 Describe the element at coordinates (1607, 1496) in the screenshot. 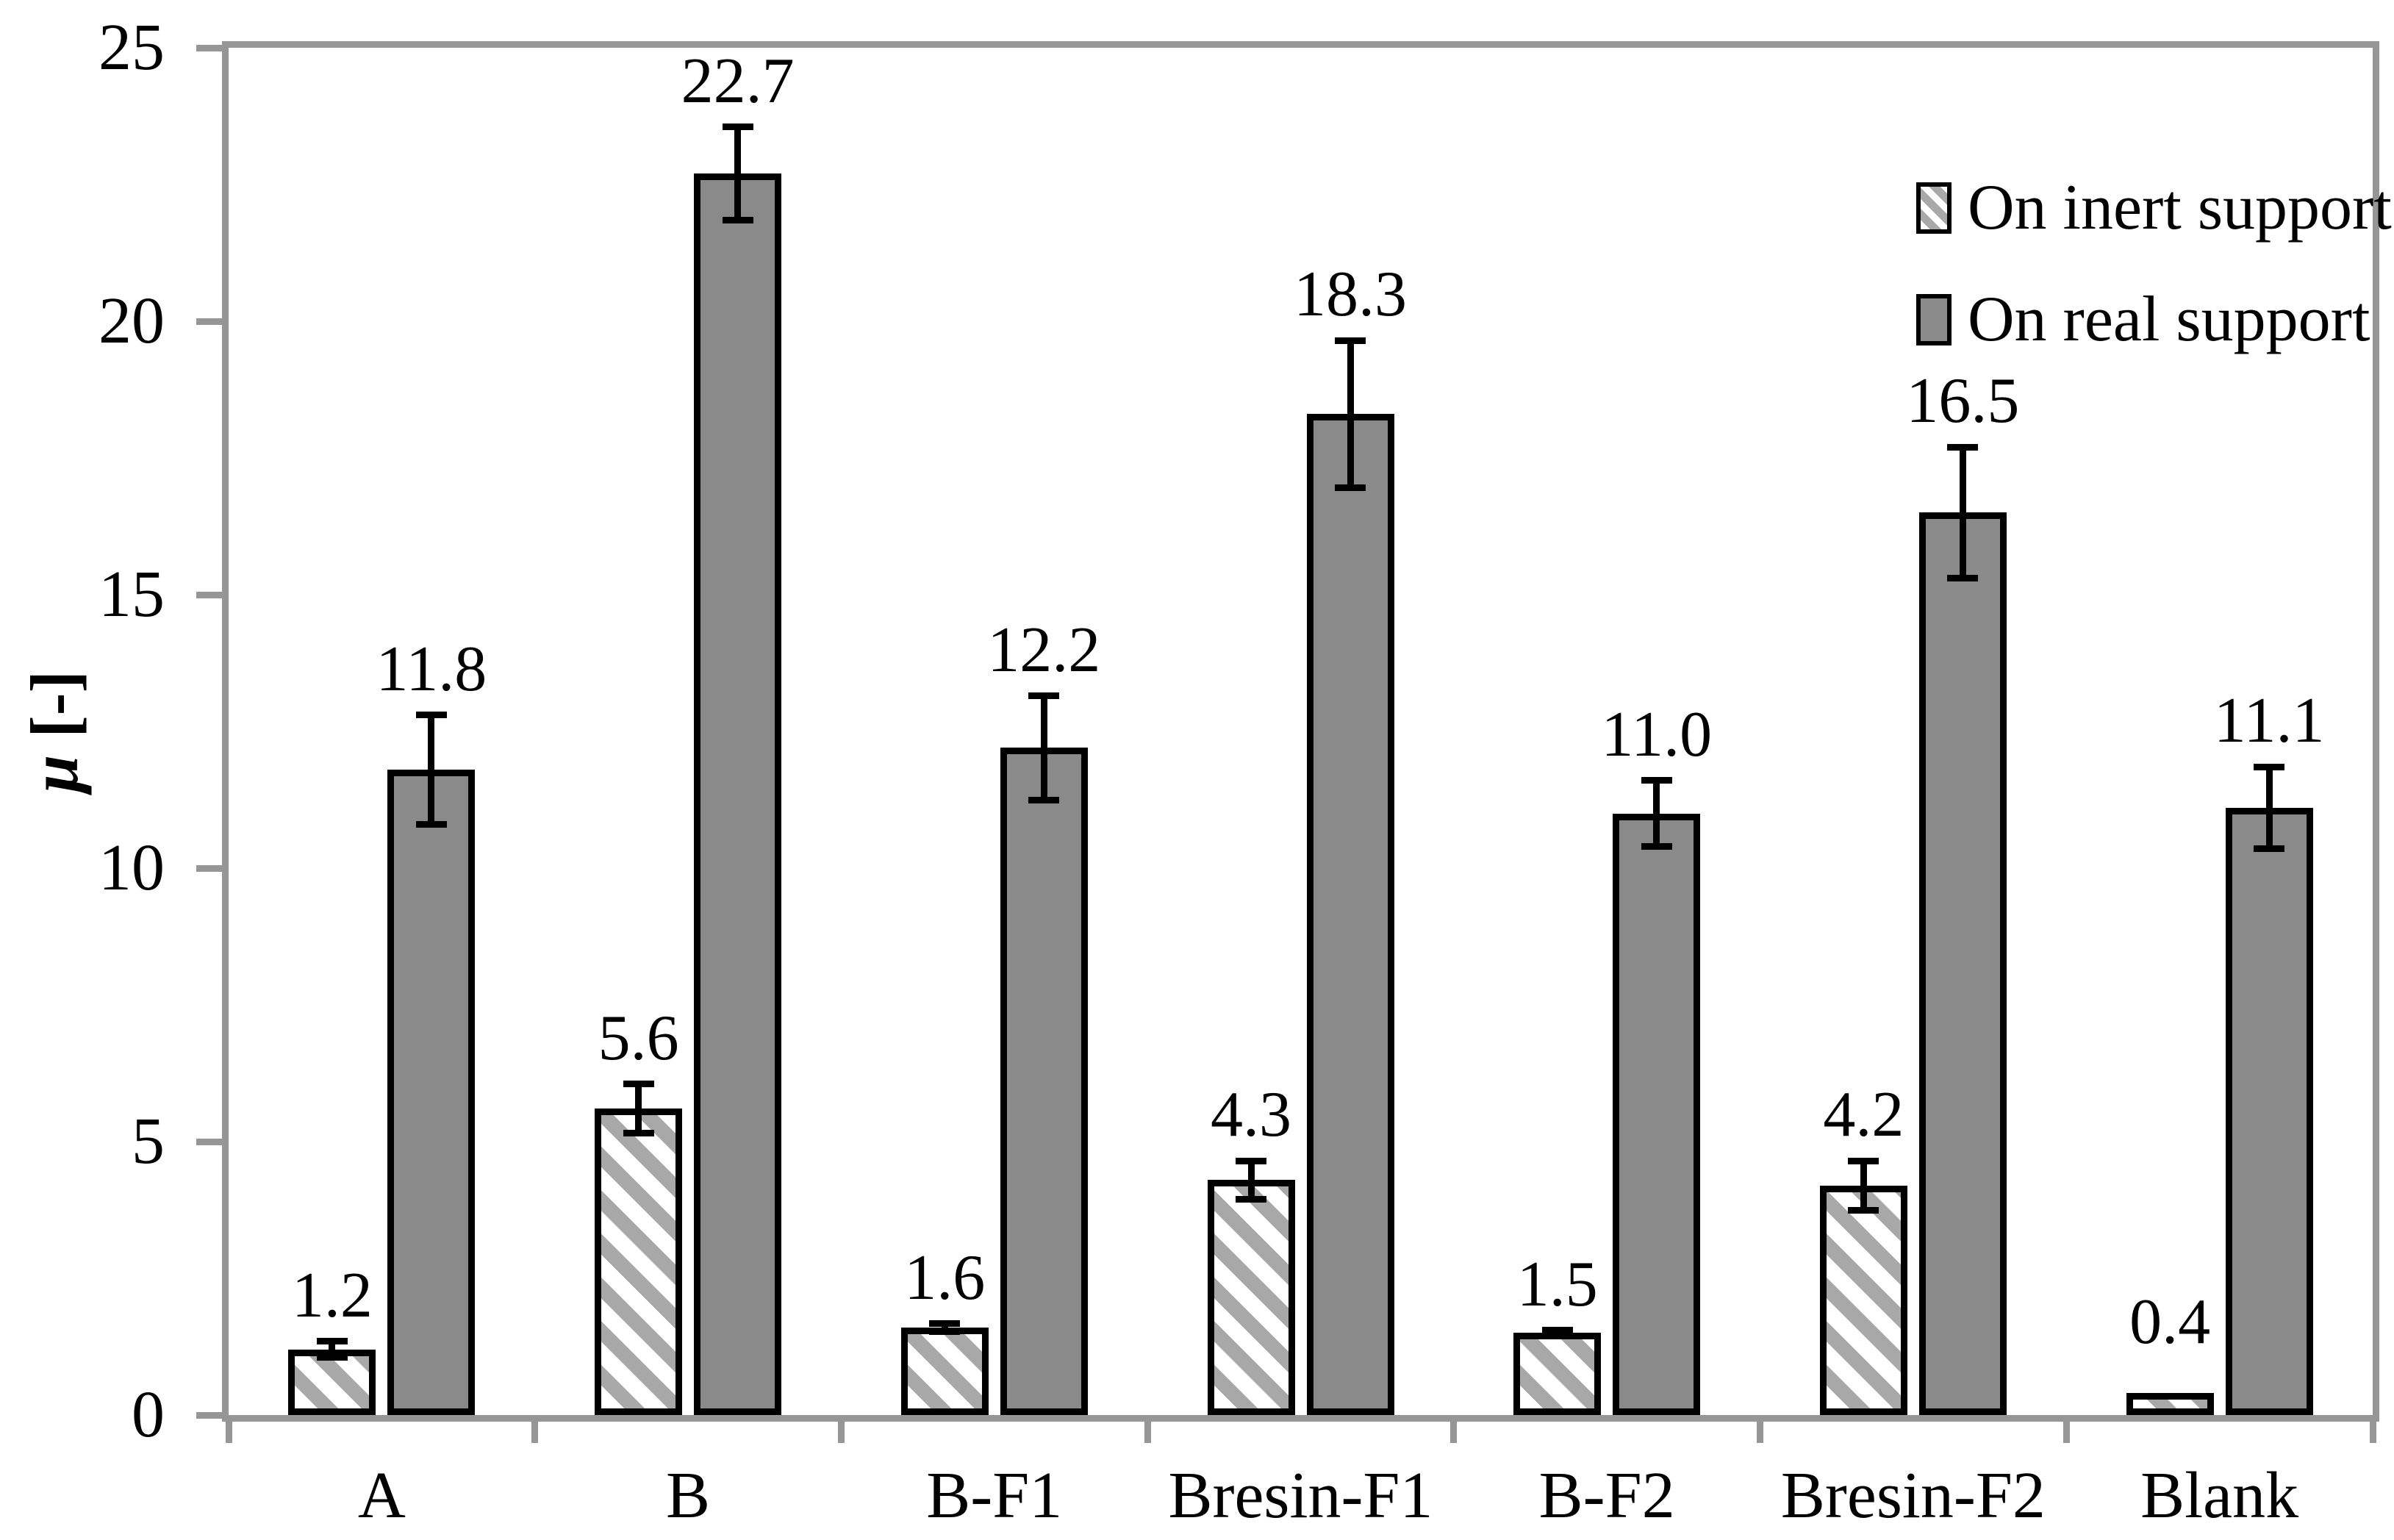

I see `x-category-label: B-F2` at that location.